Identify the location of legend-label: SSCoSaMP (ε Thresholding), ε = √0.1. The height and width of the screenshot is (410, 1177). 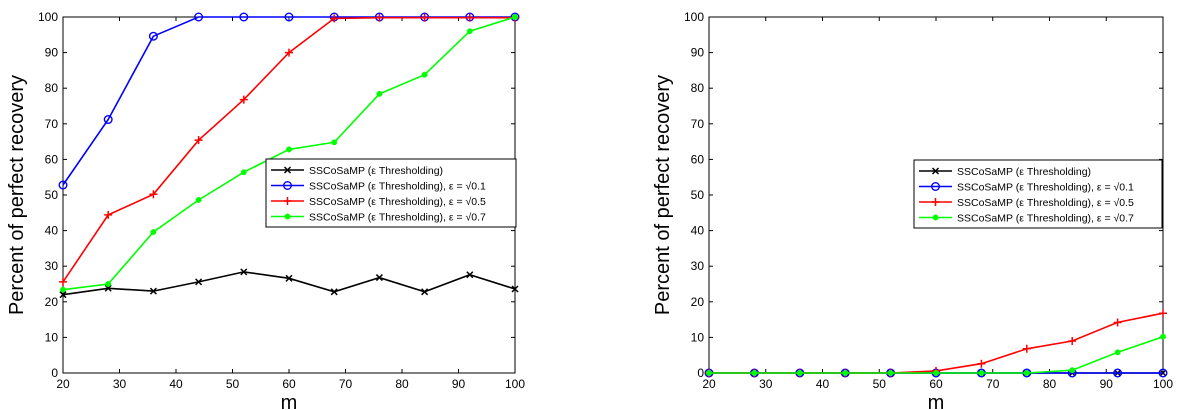
(397, 187).